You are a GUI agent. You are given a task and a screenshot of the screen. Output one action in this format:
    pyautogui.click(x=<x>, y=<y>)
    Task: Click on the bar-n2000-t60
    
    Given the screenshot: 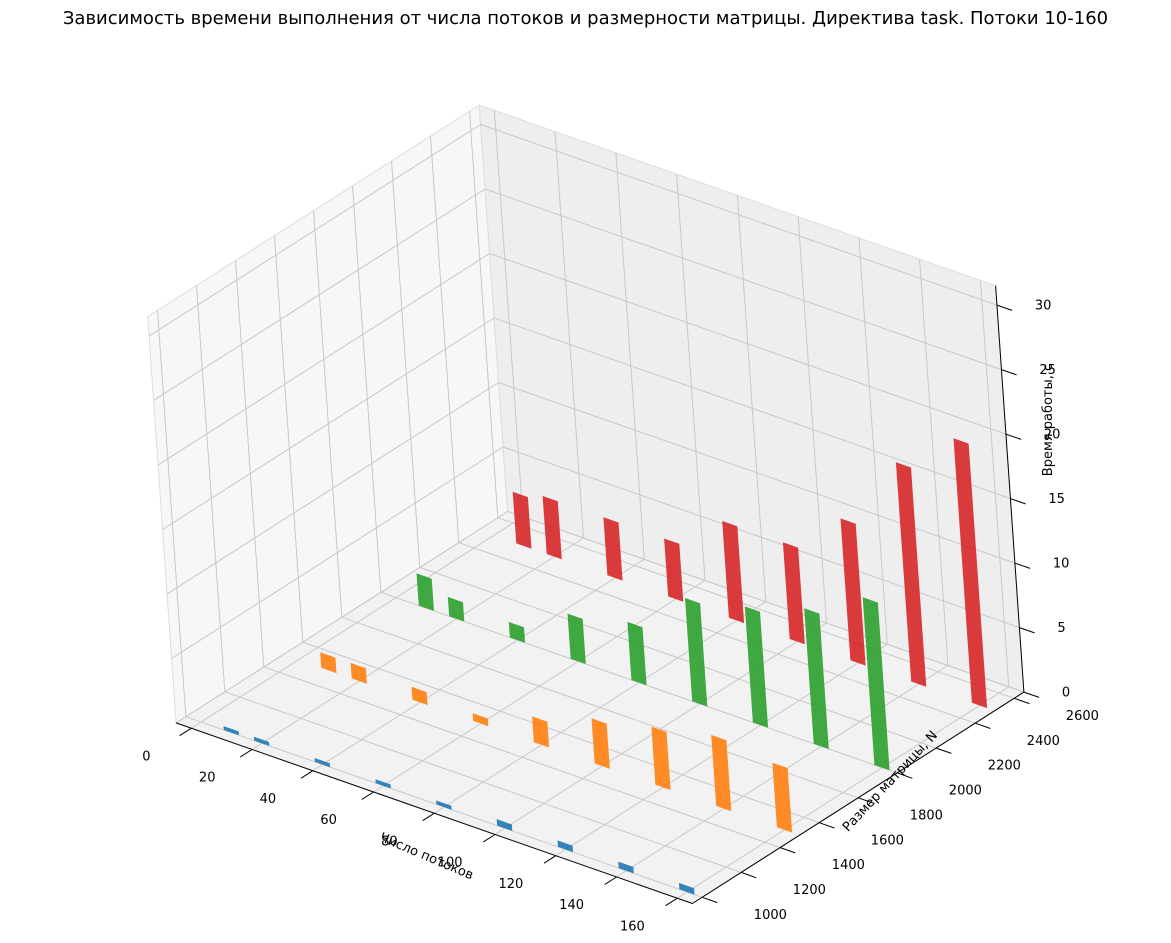 What is the action you would take?
    pyautogui.click(x=576, y=638)
    